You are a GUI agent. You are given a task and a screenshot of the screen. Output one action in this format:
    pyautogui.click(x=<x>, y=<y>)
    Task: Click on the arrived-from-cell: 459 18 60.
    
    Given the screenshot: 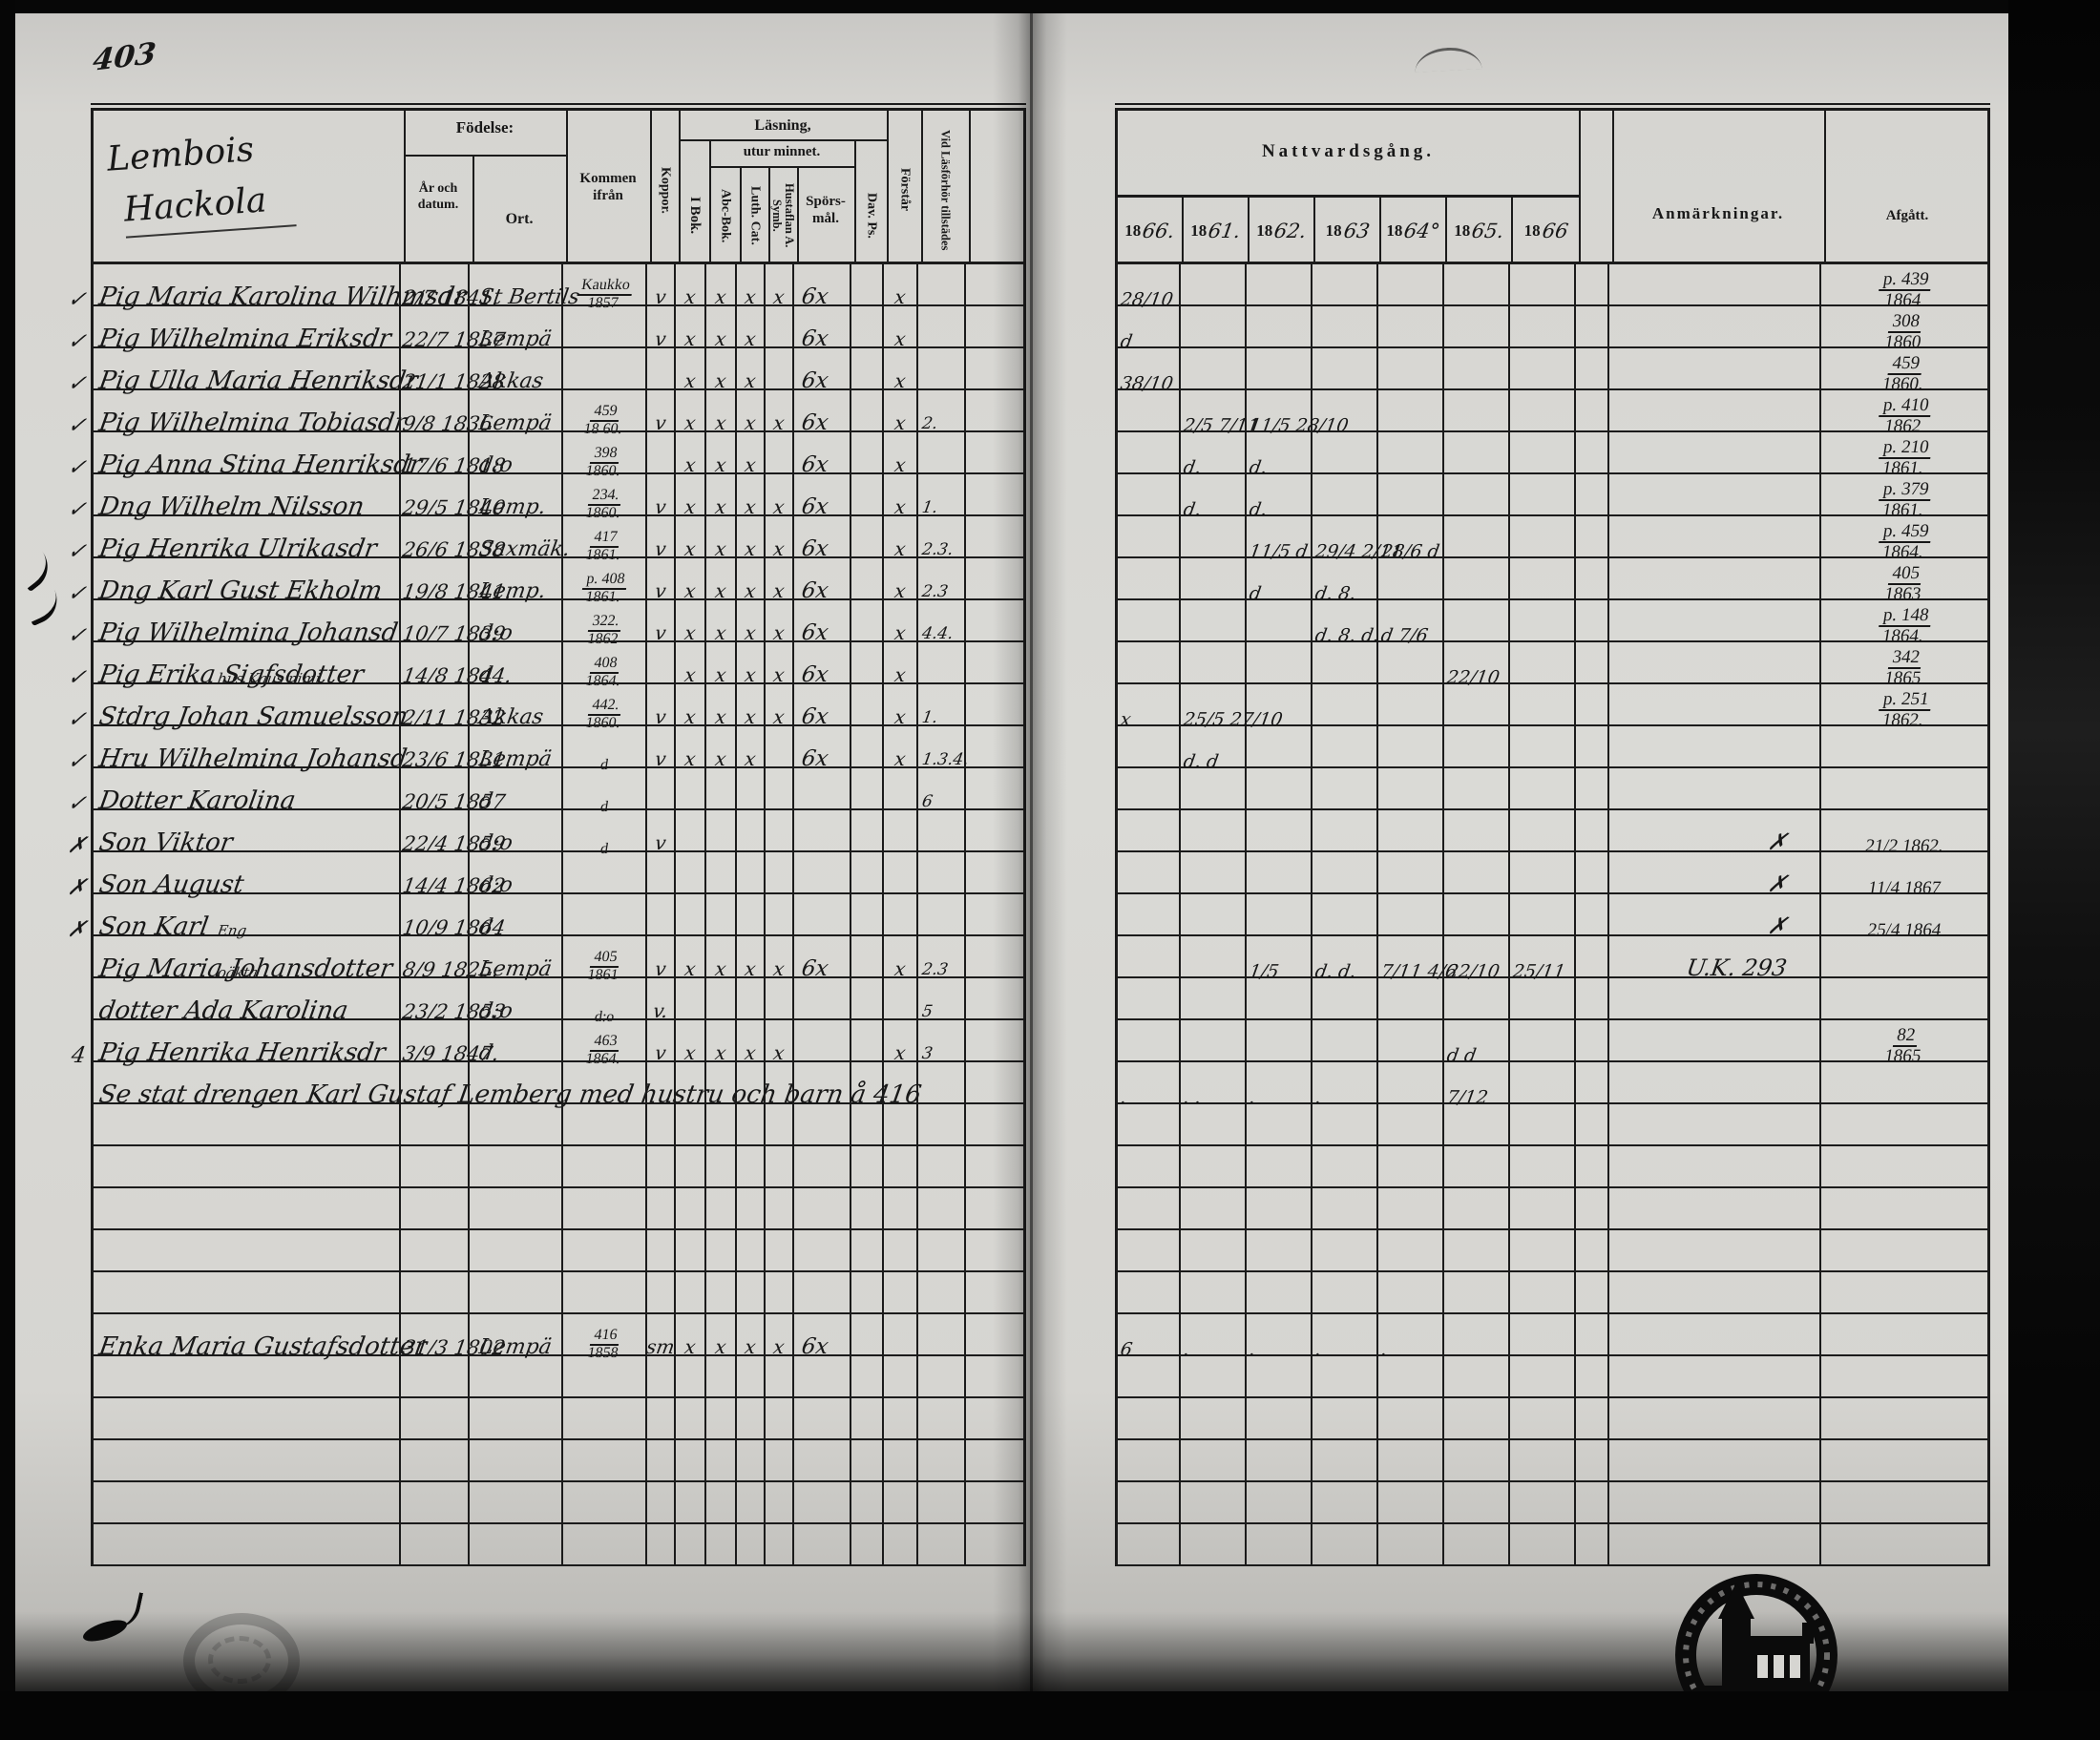 What is the action you would take?
    pyautogui.click(x=605, y=413)
    